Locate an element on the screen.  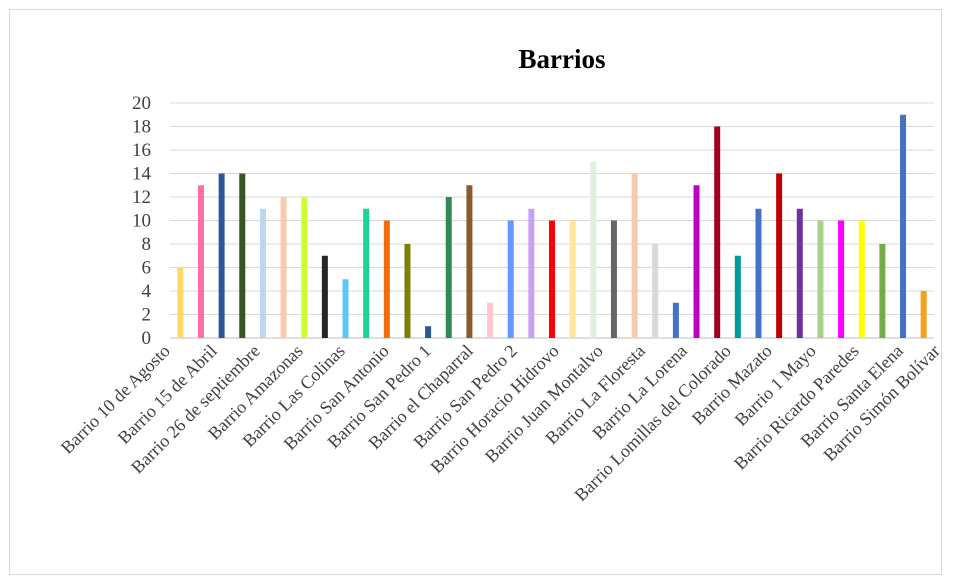
y-tick-label: 8 is located at coordinates (147, 244).